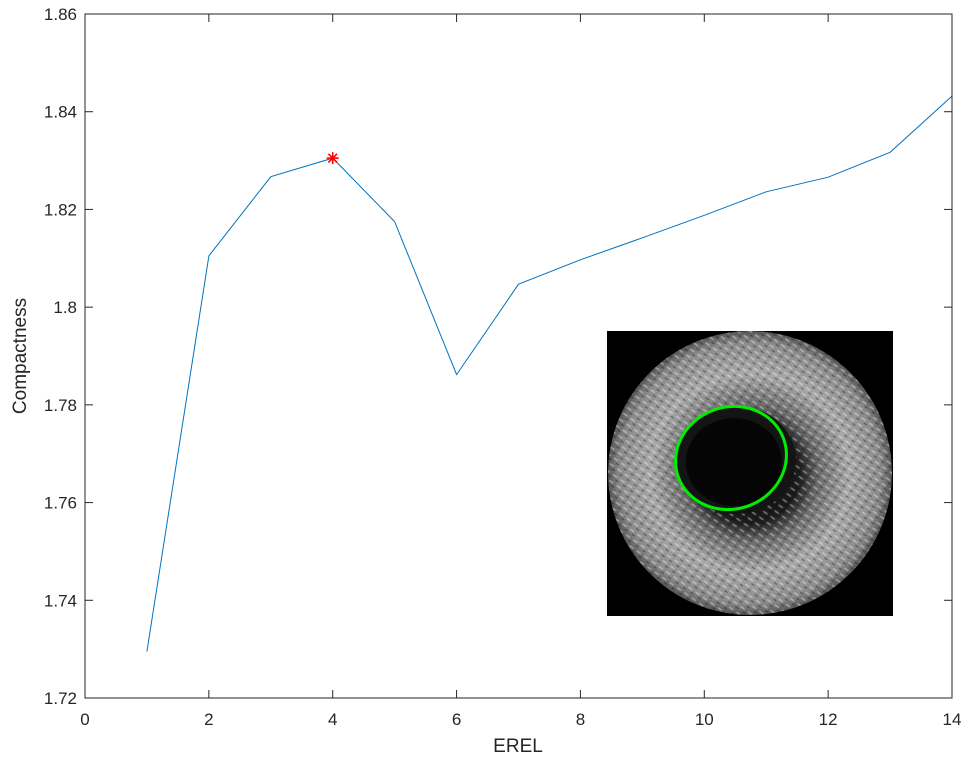 The width and height of the screenshot is (969, 764). I want to click on x-tick-label: 14, so click(952, 719).